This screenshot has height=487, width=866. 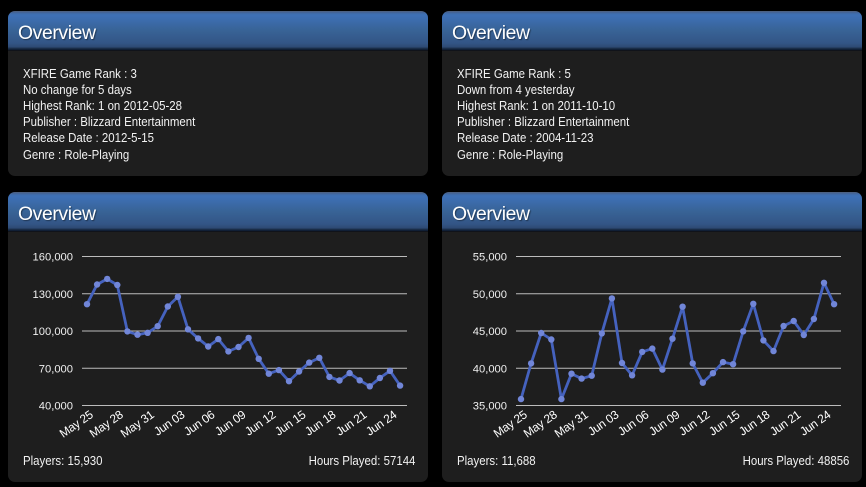 What do you see at coordinates (53, 332) in the screenshot?
I see `svg-text: 100,000` at bounding box center [53, 332].